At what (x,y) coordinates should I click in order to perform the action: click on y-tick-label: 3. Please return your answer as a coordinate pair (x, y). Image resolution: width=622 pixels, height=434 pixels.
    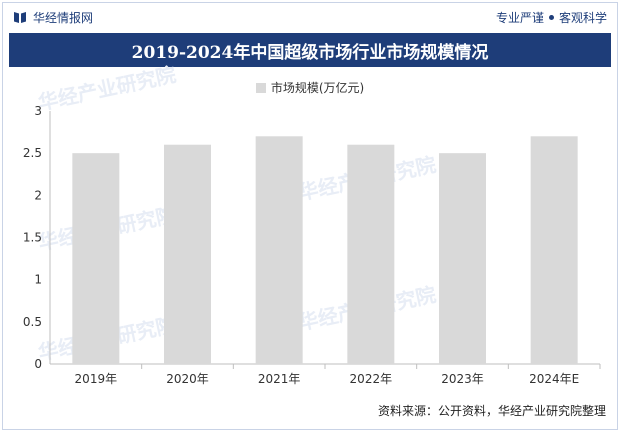
    Looking at the image, I should click on (38, 111).